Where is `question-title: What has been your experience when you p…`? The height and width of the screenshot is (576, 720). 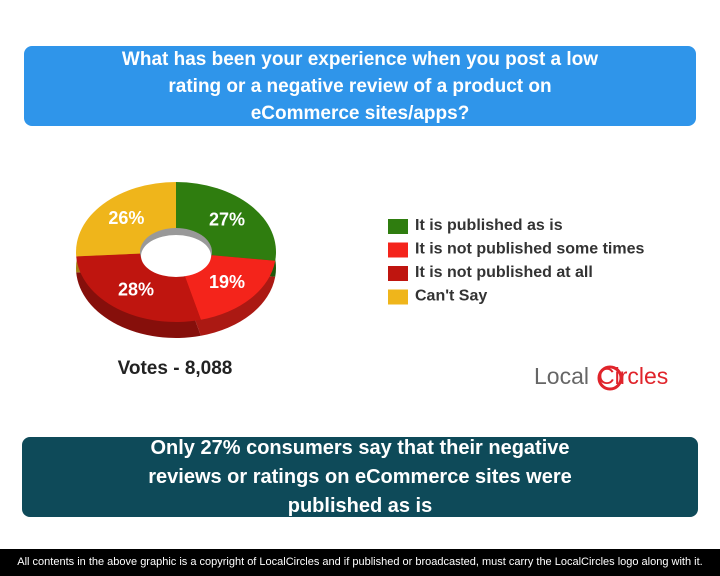
question-title: What has been your experience when you p… is located at coordinates (360, 86).